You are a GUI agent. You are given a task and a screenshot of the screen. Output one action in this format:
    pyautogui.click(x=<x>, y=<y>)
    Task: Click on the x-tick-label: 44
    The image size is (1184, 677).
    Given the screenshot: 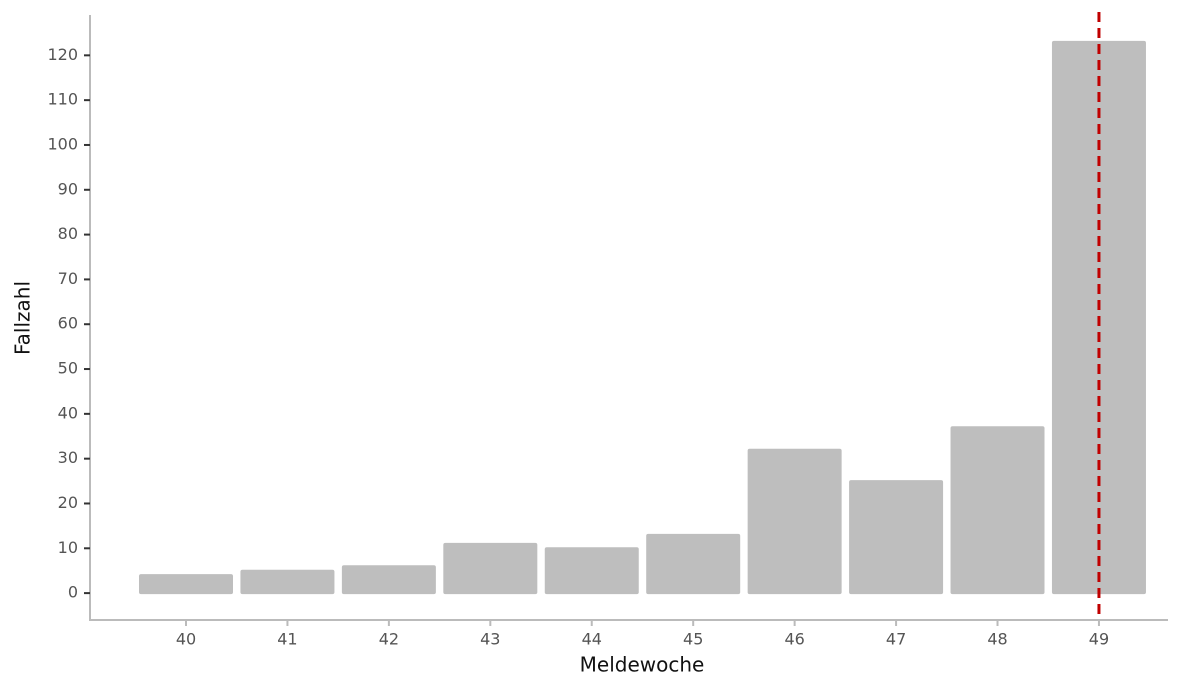 What is the action you would take?
    pyautogui.click(x=592, y=639)
    